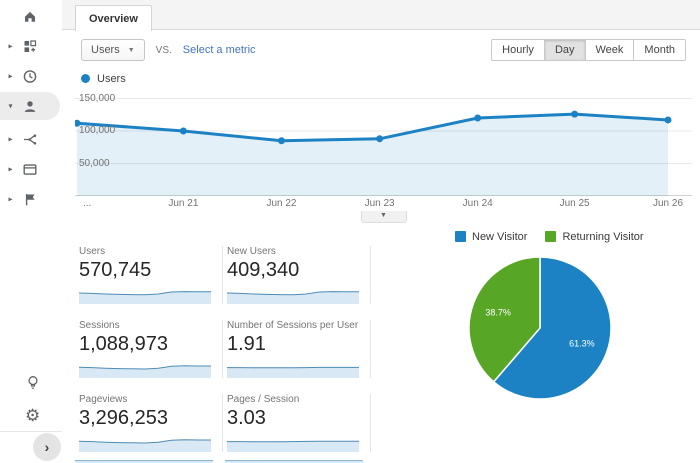  What do you see at coordinates (103, 399) in the screenshot?
I see `scorecard-label: Pageviews` at bounding box center [103, 399].